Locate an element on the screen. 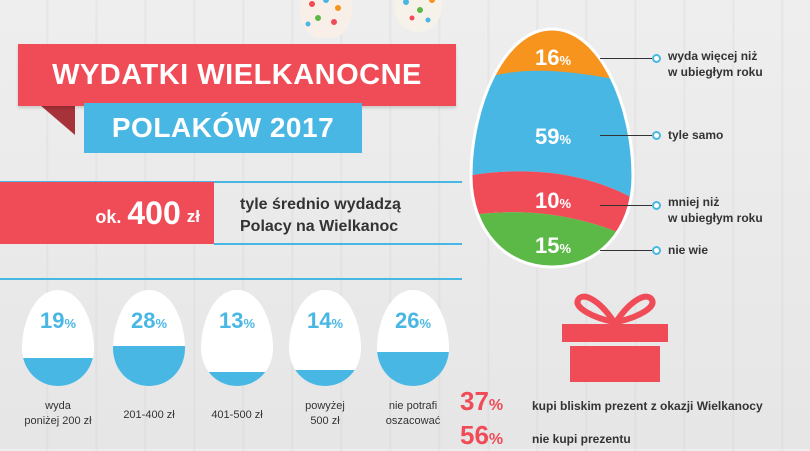 This screenshot has width=810, height=451. average-description: tyle średnio wydadzą Polacy na Wielkanoc is located at coordinates (350, 216).